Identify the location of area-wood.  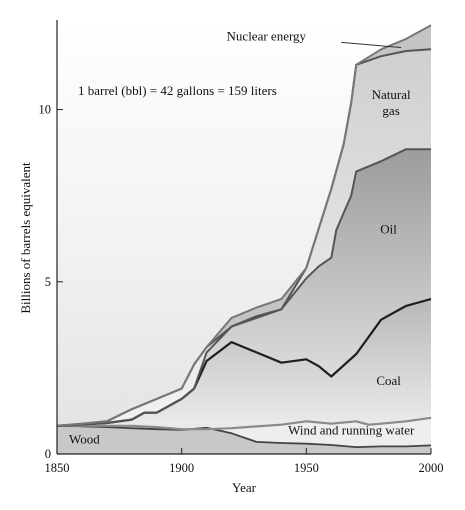
(244, 439).